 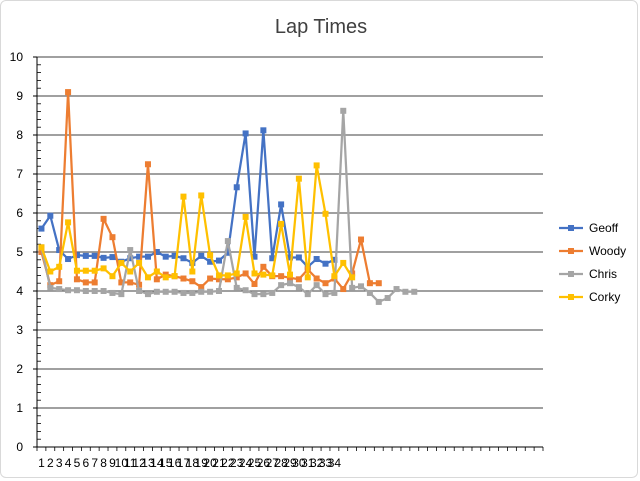 What do you see at coordinates (571, 251) in the screenshot?
I see `legend-marker-woody` at bounding box center [571, 251].